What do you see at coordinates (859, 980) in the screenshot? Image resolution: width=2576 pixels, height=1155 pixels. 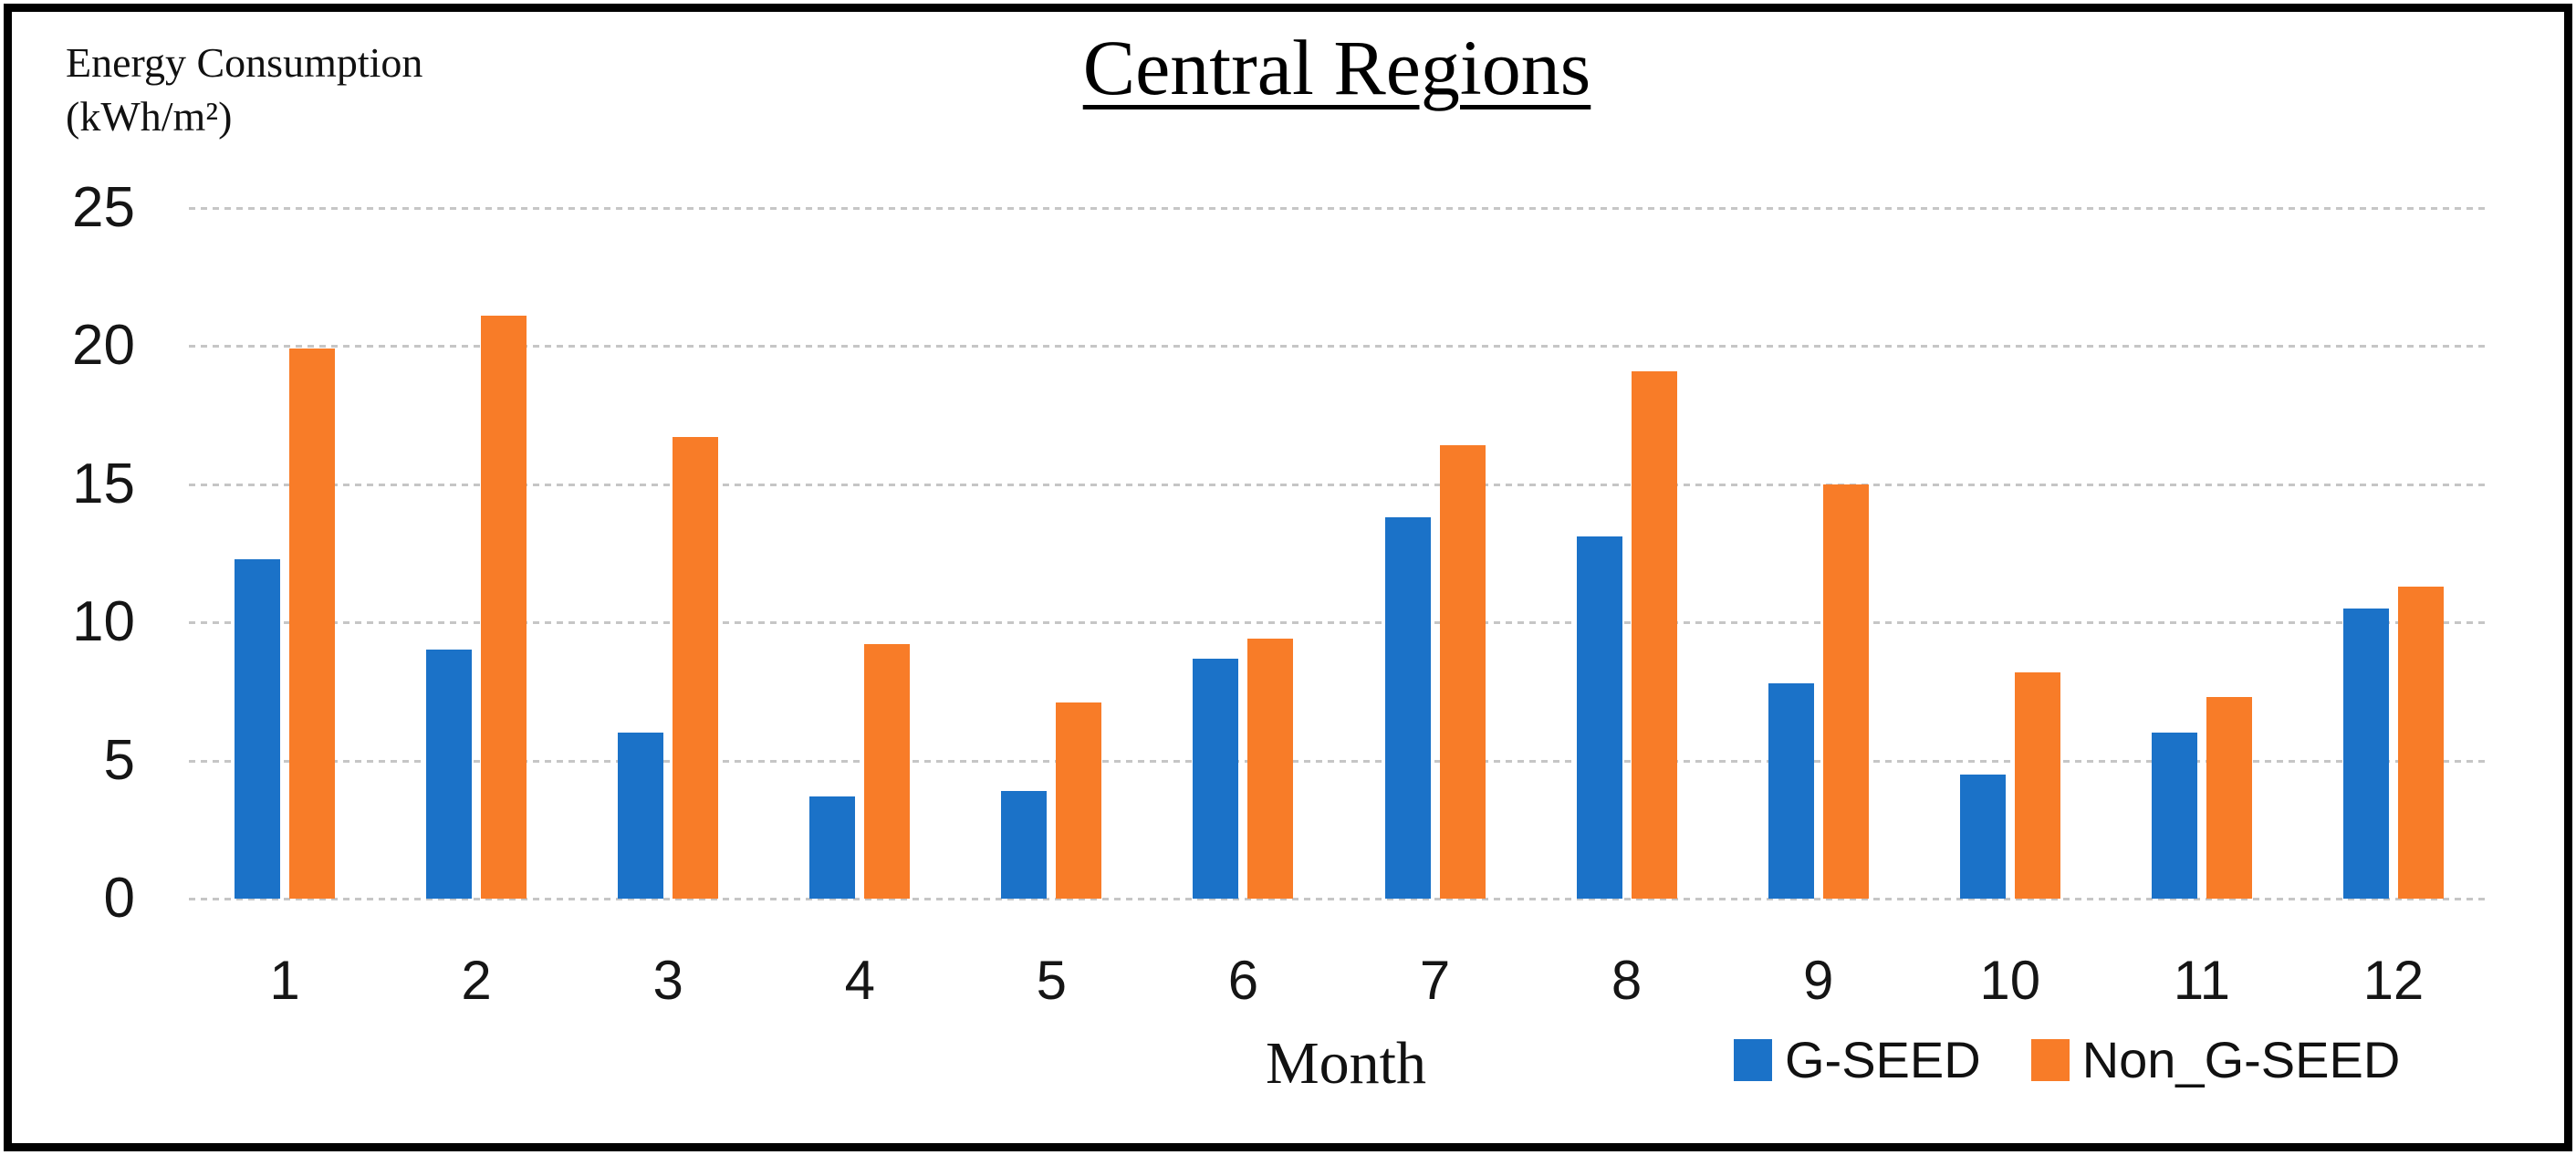 I see `x-tick-4: 4` at bounding box center [859, 980].